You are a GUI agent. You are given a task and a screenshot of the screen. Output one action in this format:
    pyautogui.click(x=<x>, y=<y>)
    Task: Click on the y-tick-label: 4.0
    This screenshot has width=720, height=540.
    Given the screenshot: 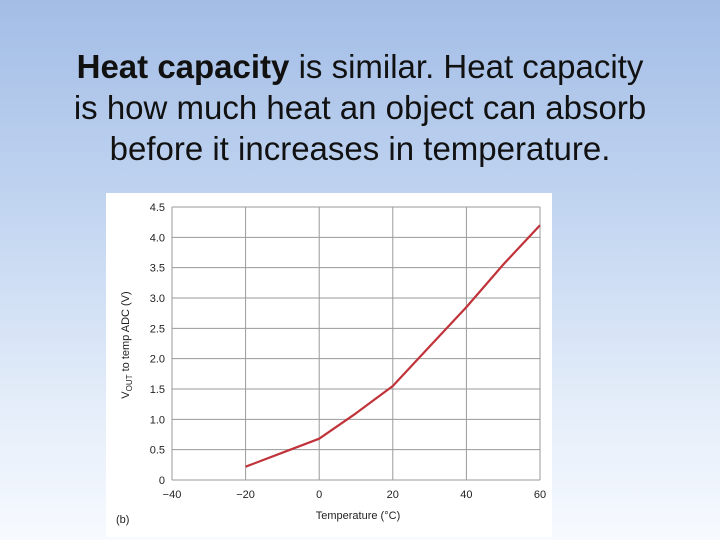 What is the action you would take?
    pyautogui.click(x=157, y=238)
    